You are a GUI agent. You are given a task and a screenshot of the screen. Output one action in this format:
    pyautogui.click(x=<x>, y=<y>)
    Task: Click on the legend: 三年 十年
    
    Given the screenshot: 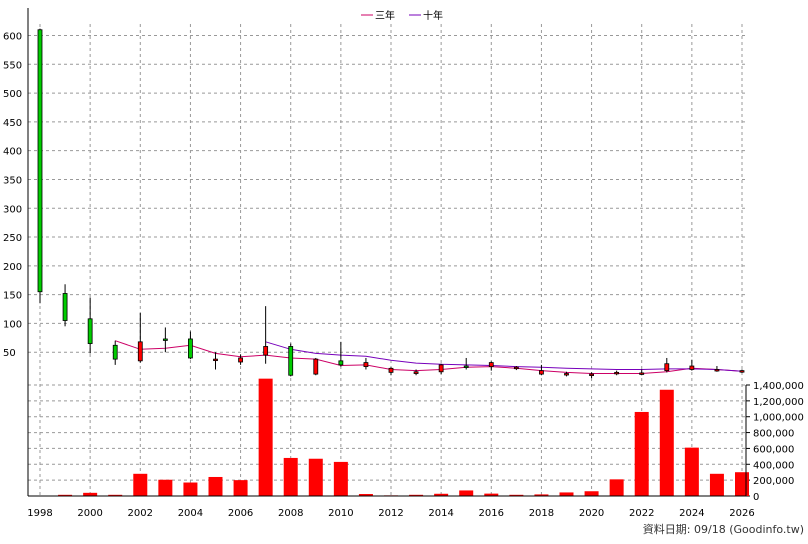 What is the action you would take?
    pyautogui.click(x=402, y=15)
    